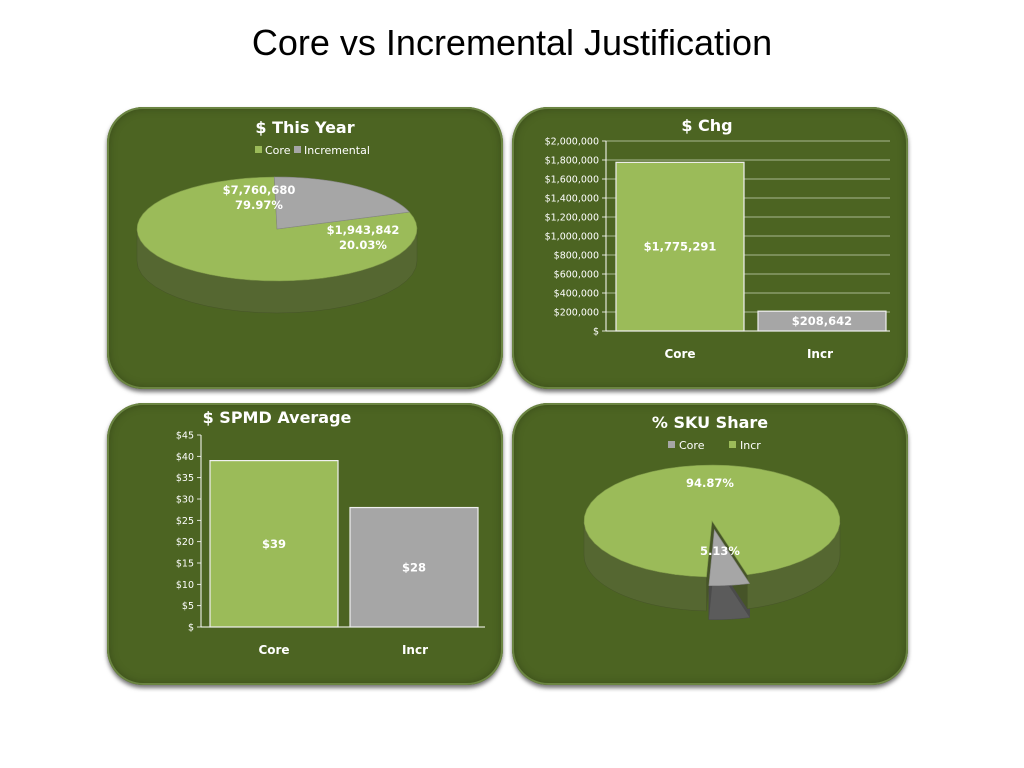  I want to click on pie-sku-share, so click(712, 542).